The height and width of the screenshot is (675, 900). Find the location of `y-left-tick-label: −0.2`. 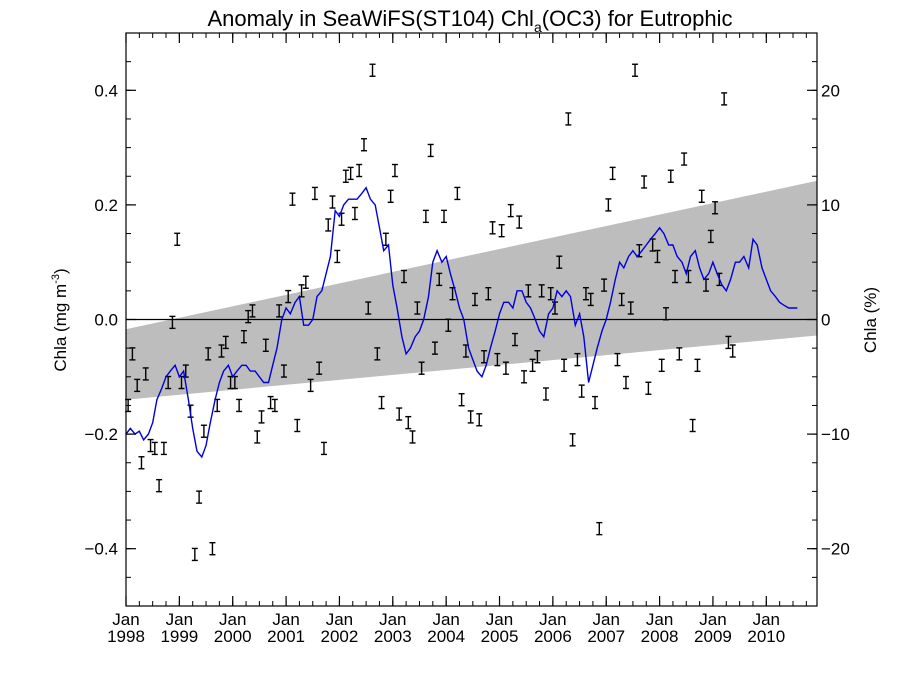

y-left-tick-label: −0.2 is located at coordinates (101, 434).